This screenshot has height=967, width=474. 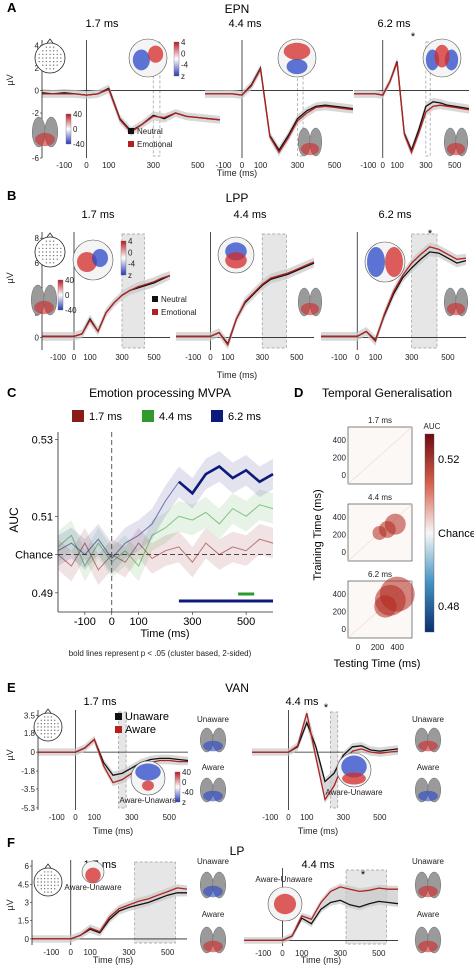 I want to click on epn-brain-3-activation, so click(x=456, y=149).